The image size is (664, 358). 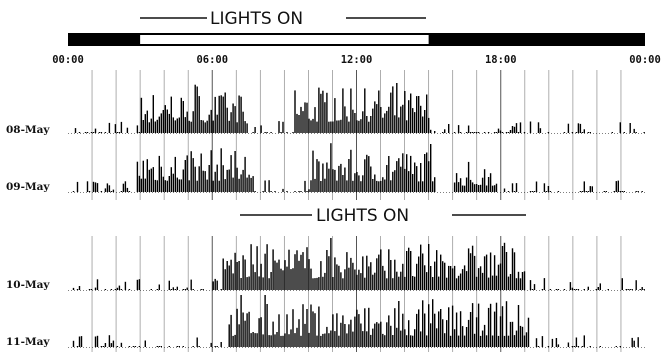 What do you see at coordinates (256, 19) in the screenshot?
I see `lights-on-top-label: LIGHTS ON` at bounding box center [256, 19].